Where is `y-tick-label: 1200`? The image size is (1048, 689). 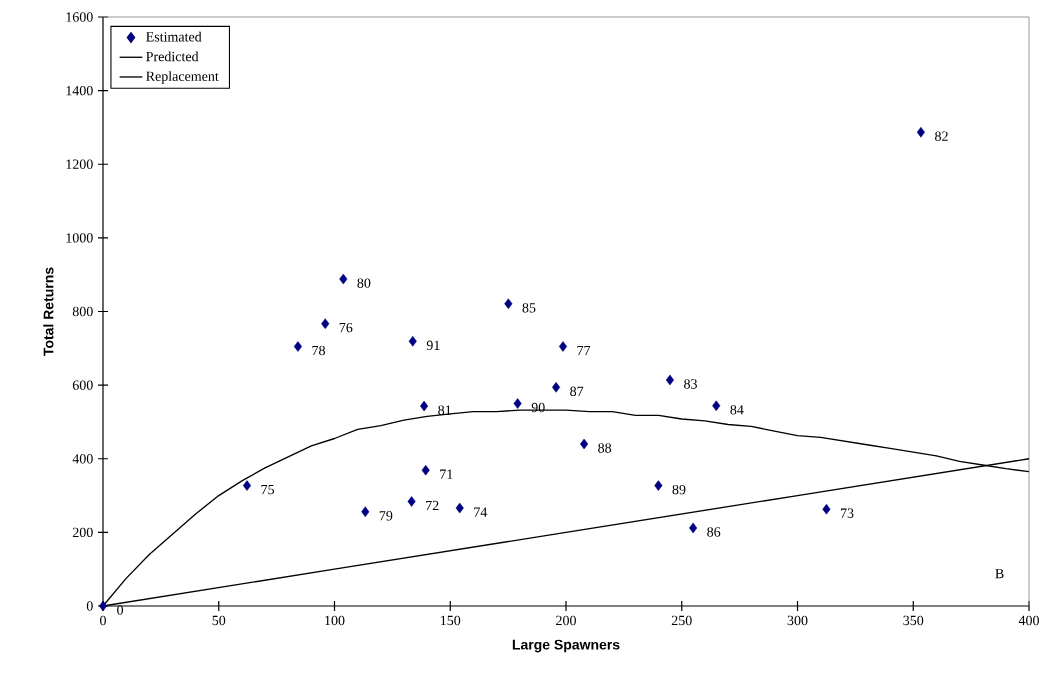 y-tick-label: 1200 is located at coordinates (79, 164).